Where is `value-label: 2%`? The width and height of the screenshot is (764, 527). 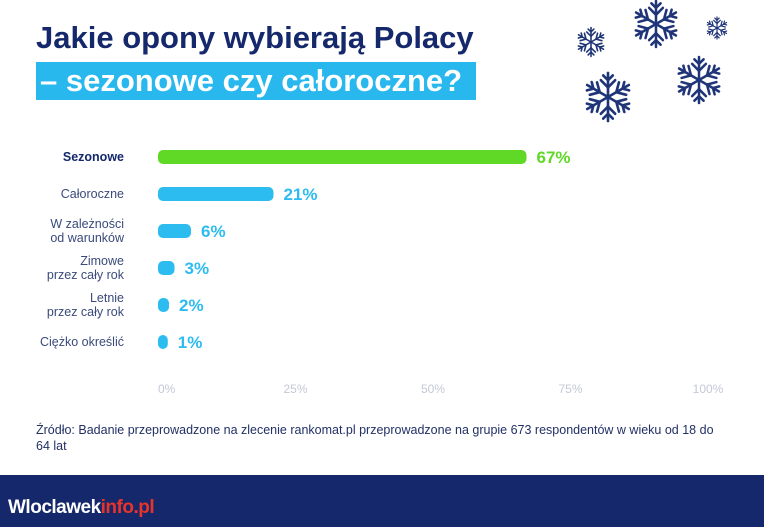
value-label: 2% is located at coordinates (191, 305).